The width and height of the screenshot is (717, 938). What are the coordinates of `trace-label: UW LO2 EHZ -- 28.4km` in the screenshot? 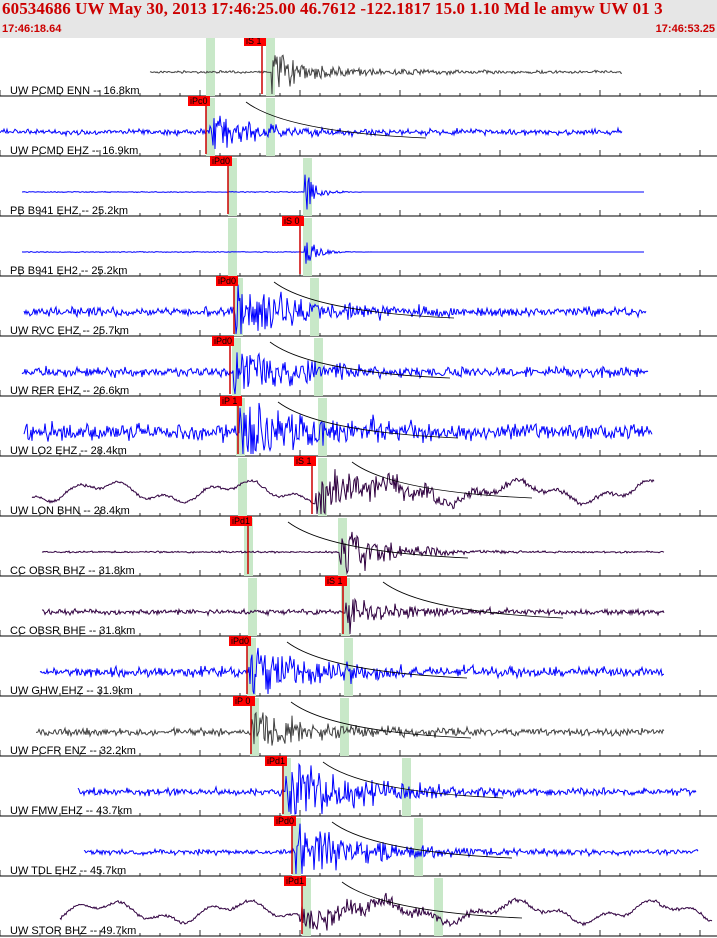 It's located at (68, 451).